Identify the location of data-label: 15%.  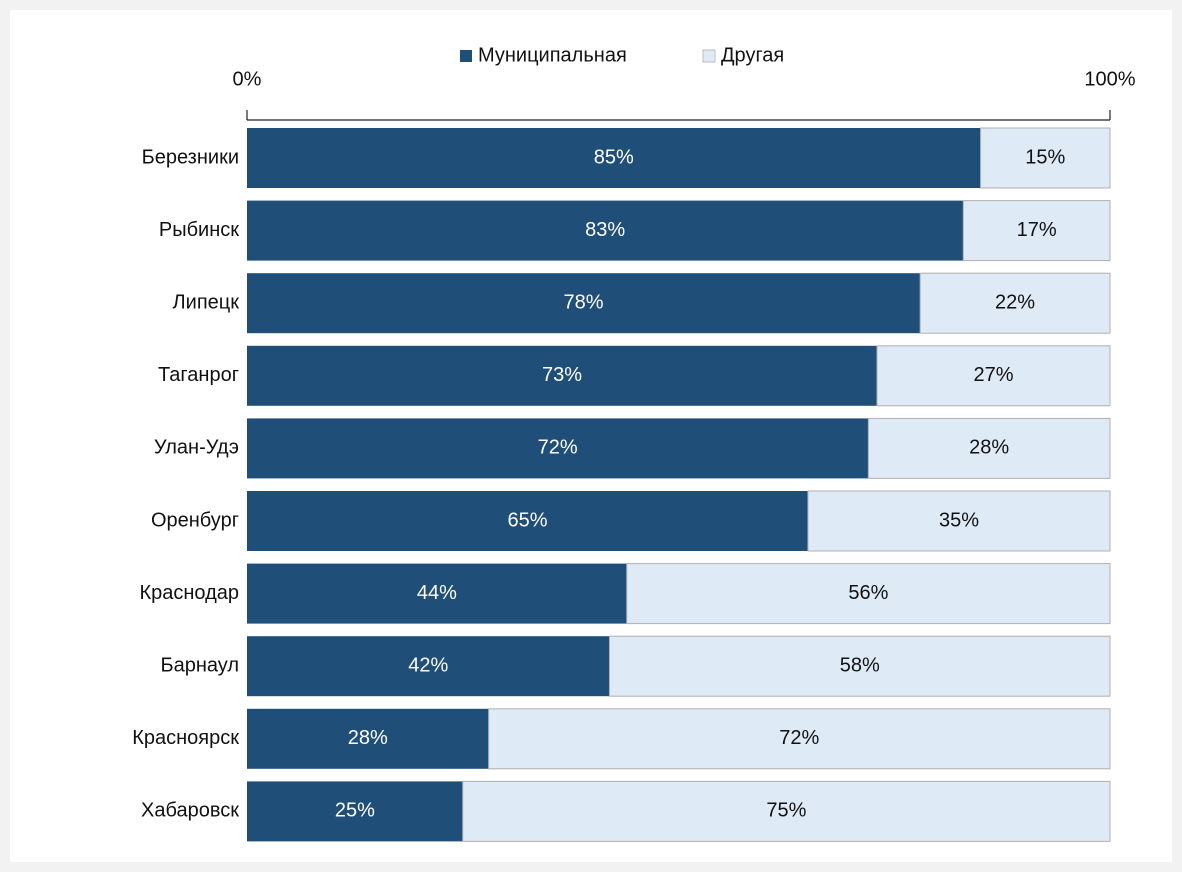
(1045, 157).